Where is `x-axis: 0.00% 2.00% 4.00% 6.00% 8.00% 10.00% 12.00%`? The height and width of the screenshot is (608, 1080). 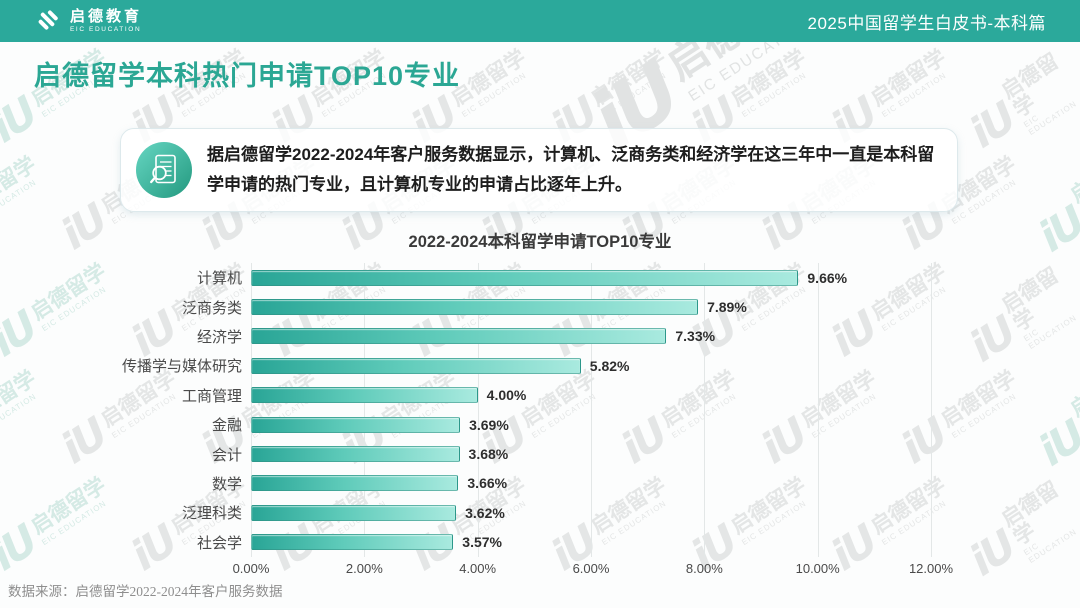 x-axis: 0.00% 2.00% 4.00% 6.00% 8.00% 10.00% 12.00% is located at coordinates (593, 569).